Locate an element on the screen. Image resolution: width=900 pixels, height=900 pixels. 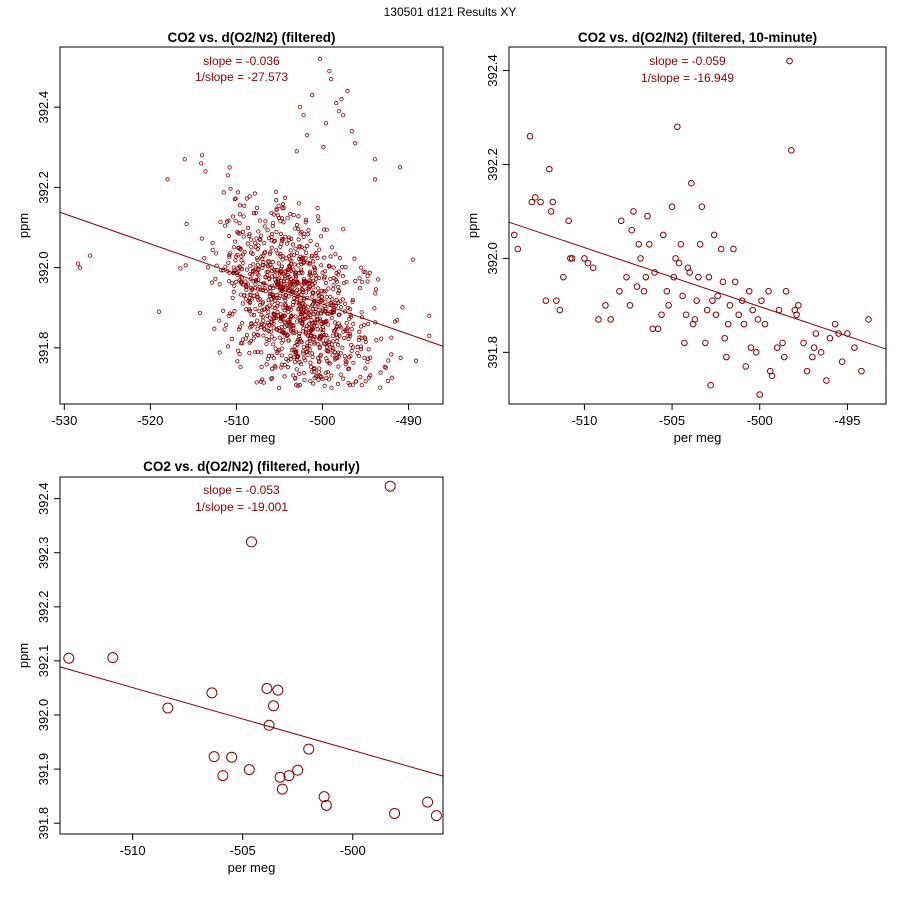
y-axis-label: ppm is located at coordinates (472, 225).